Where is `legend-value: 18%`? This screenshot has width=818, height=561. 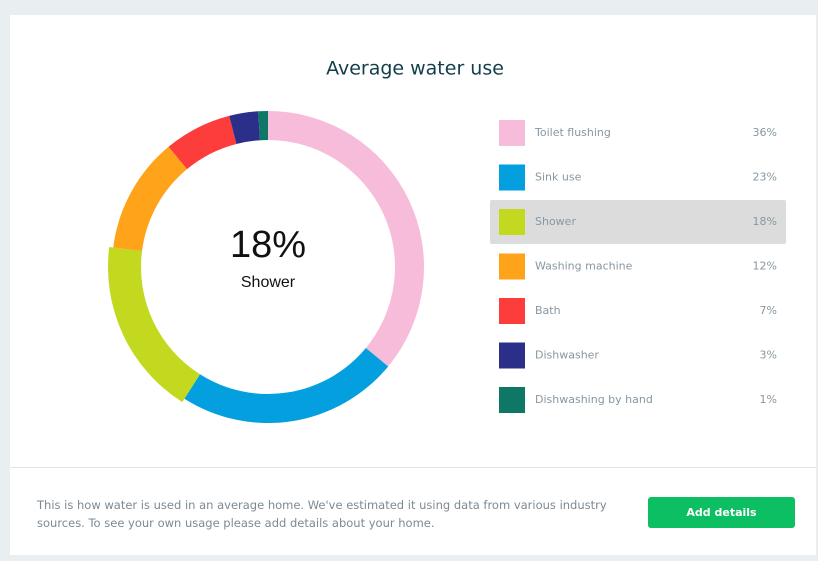
legend-value: 18% is located at coordinates (765, 221).